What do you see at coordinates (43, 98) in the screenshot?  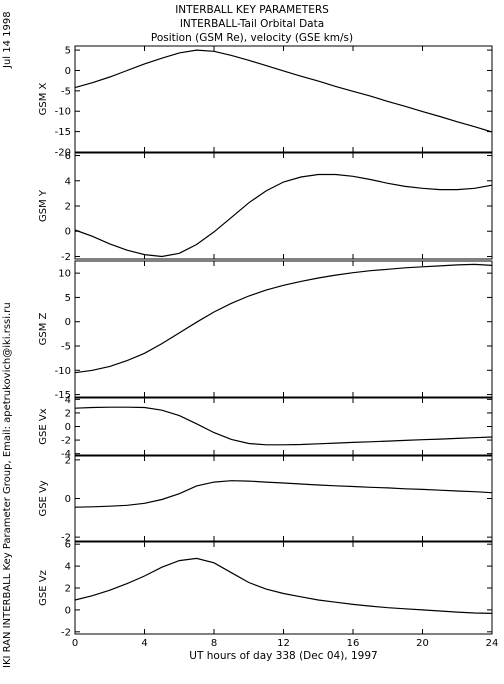 I see `y-axis-label-gsm-x: GSM X` at bounding box center [43, 98].